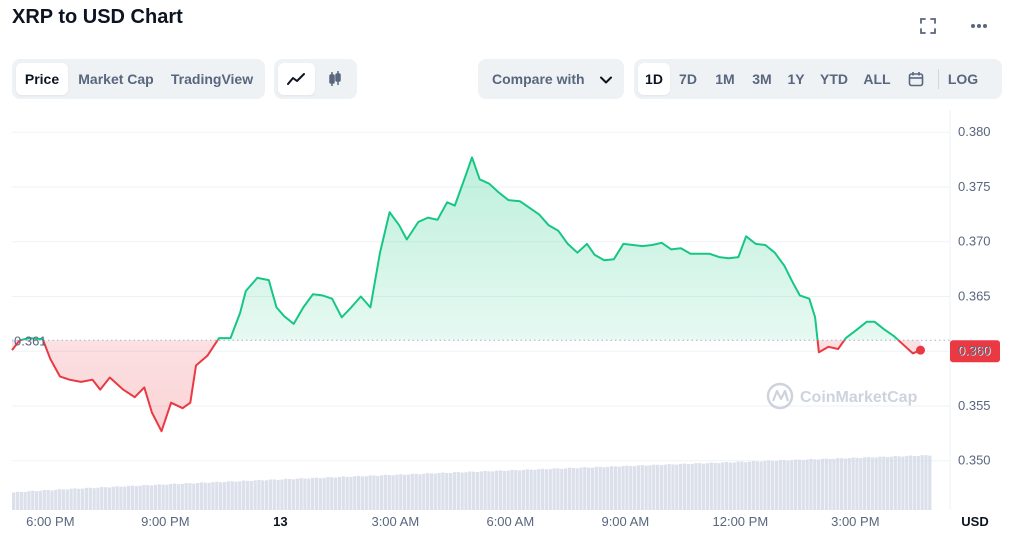 The image size is (1024, 536). I want to click on fullscreen-icon, so click(928, 26).